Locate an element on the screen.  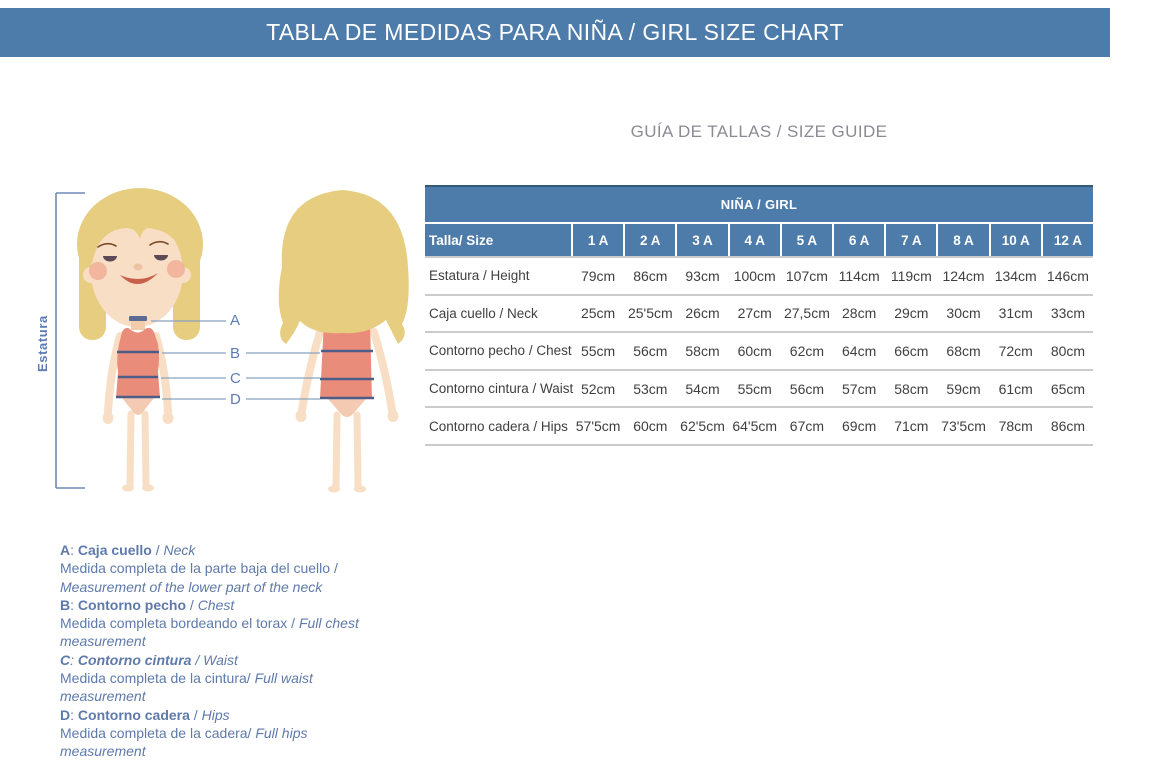
estatura-label: Estatura is located at coordinates (42, 343).